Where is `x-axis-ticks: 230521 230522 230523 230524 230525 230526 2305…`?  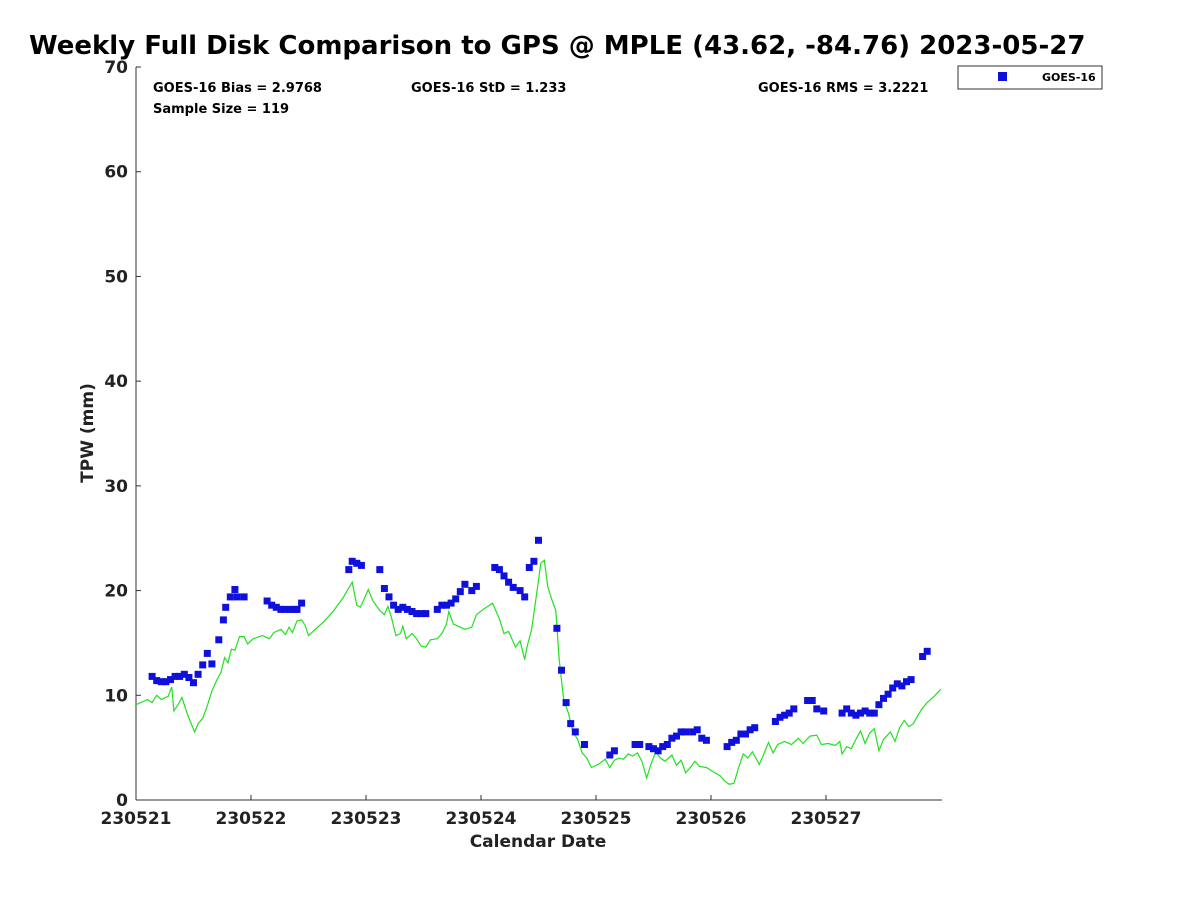
x-axis-ticks: 230521 230522 230523 230524 230525 230526 2305… is located at coordinates (481, 812).